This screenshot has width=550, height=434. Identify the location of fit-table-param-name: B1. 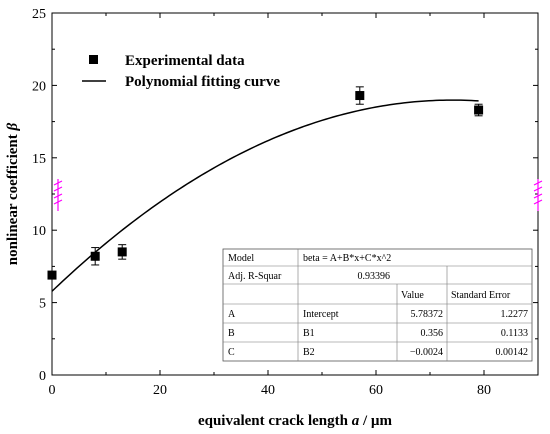
(309, 333).